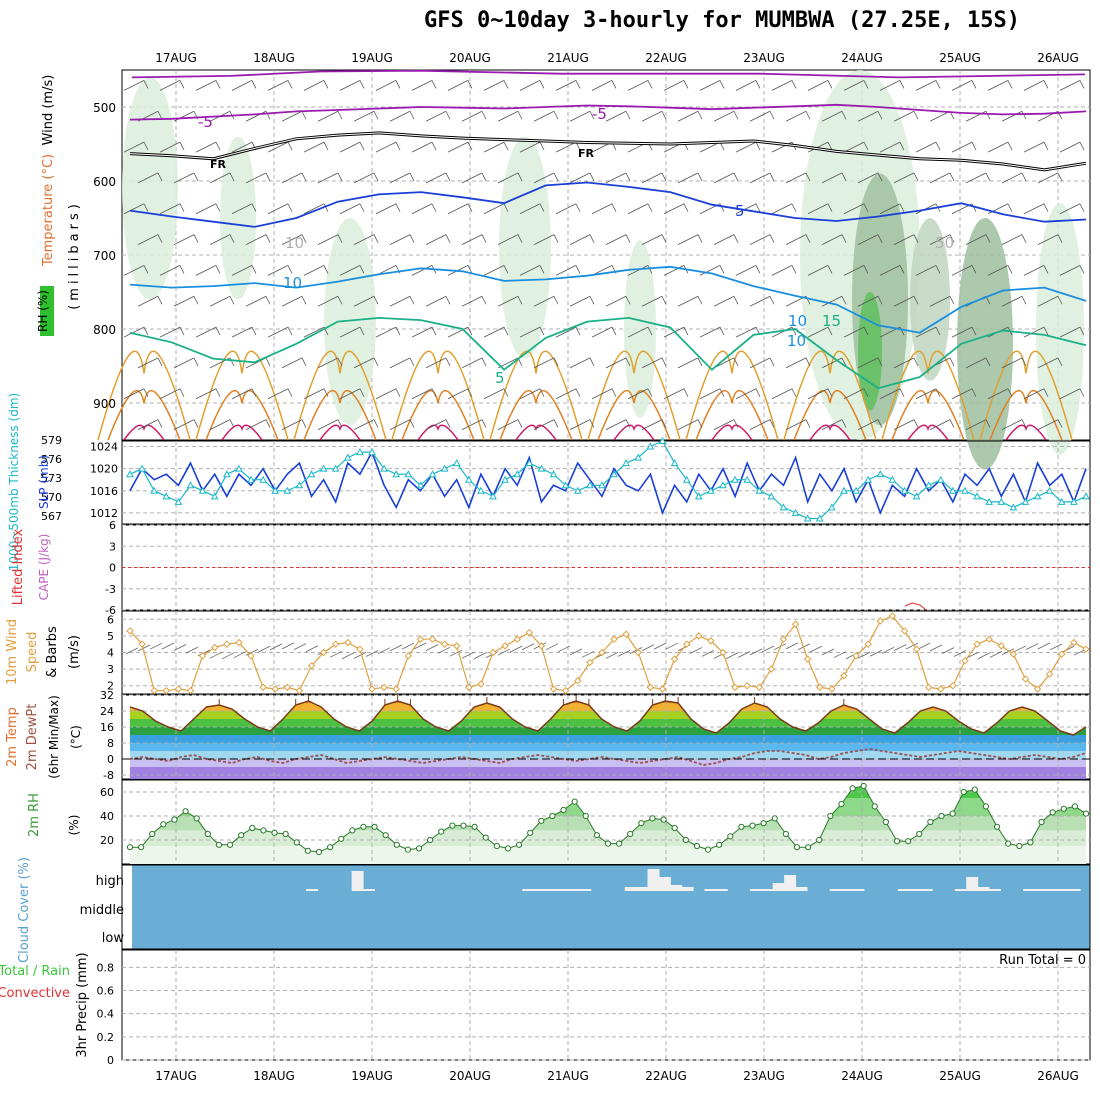 The image size is (1100, 1100). I want to click on ylabel-wind10-c: & Barbs, so click(52, 652).